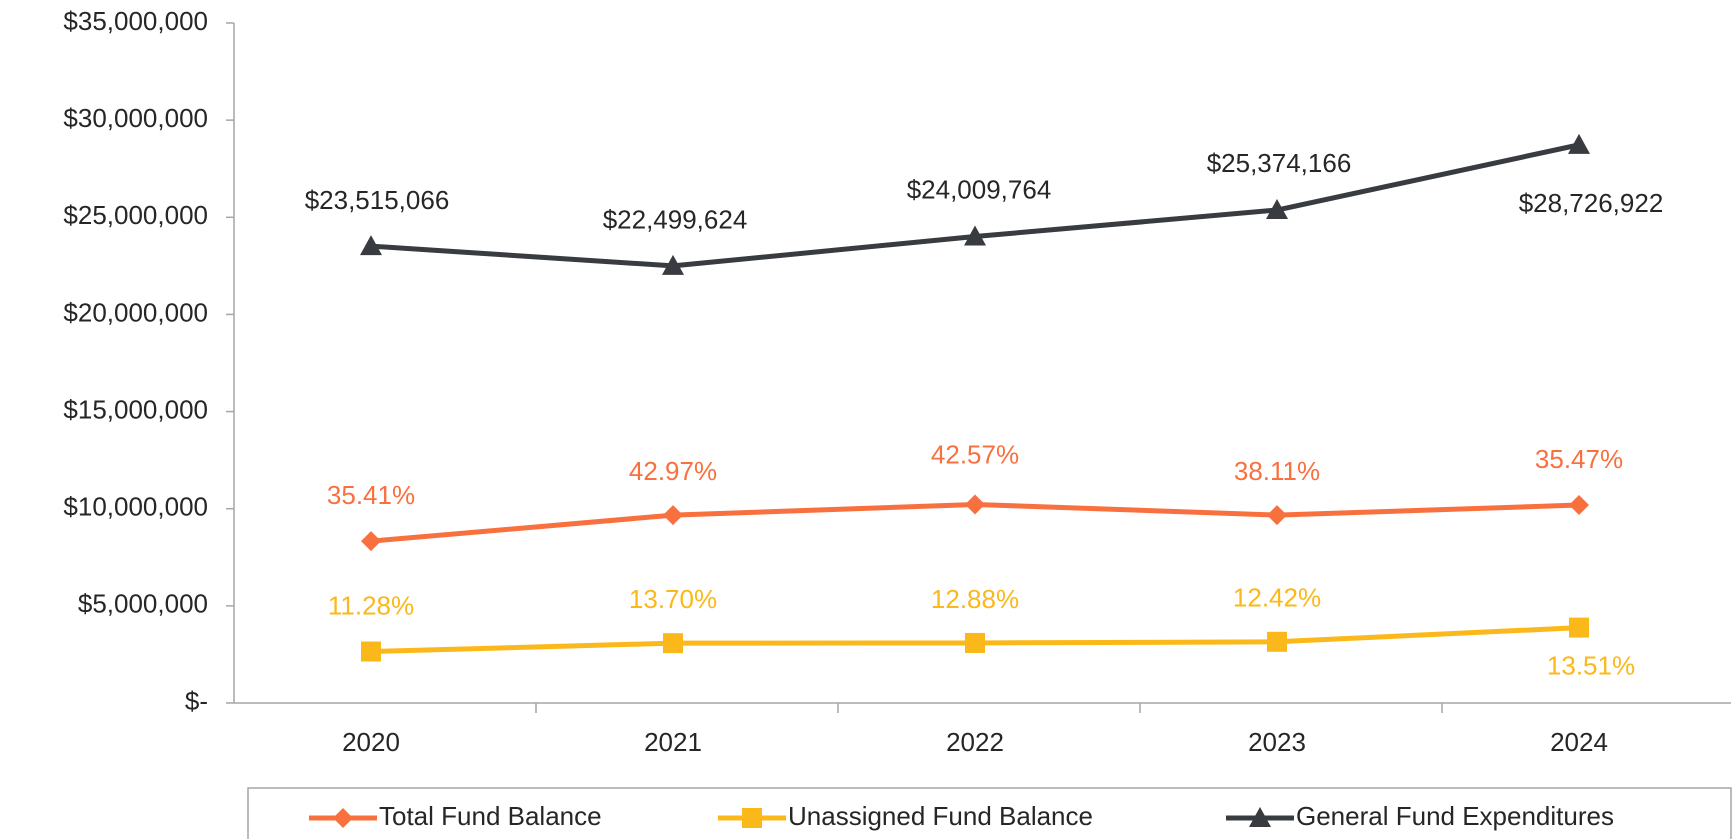 Image resolution: width=1732 pixels, height=839 pixels. Describe the element at coordinates (1455, 816) in the screenshot. I see `legend-label: General Fund Expenditures` at that location.